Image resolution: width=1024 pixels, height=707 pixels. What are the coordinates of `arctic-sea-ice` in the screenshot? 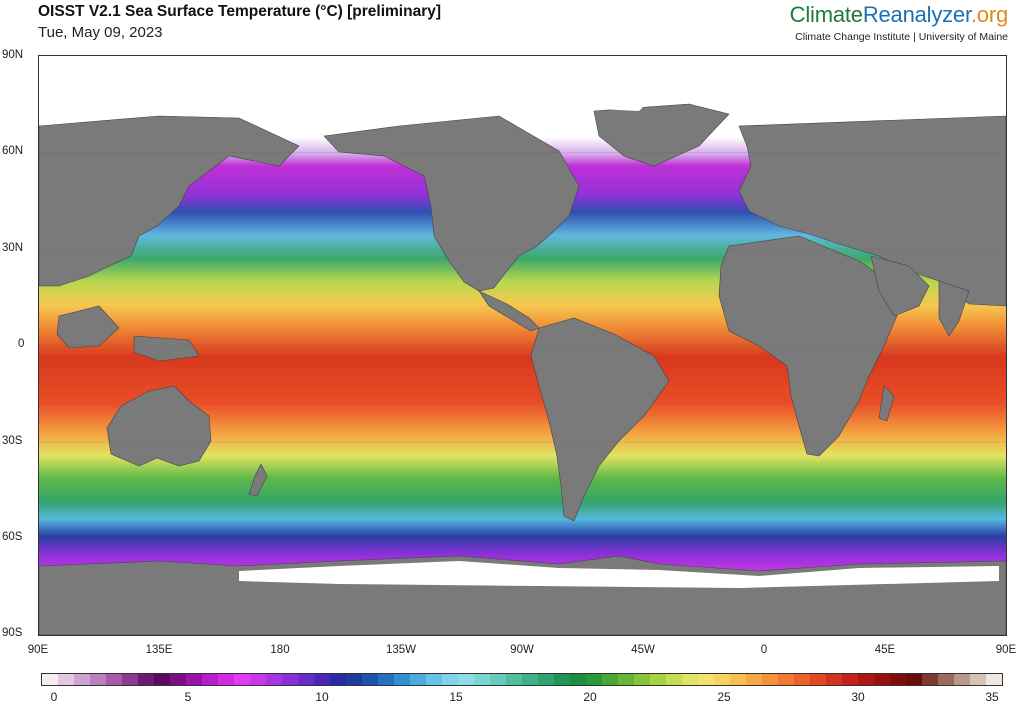 It's located at (544, 93).